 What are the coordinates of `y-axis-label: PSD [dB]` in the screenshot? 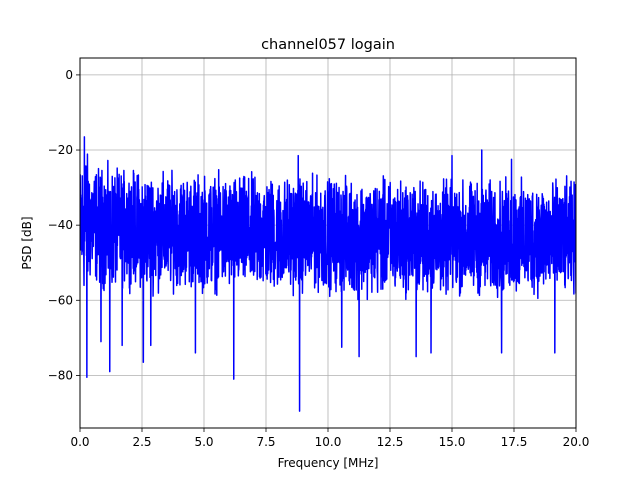 It's located at (27, 242).